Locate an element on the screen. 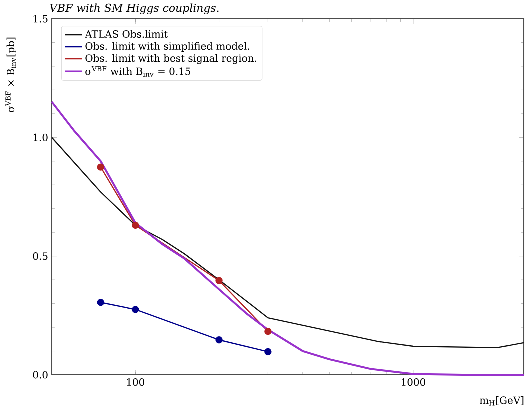 The height and width of the screenshot is (416, 528). x-tick-label: 100 is located at coordinates (135, 382).